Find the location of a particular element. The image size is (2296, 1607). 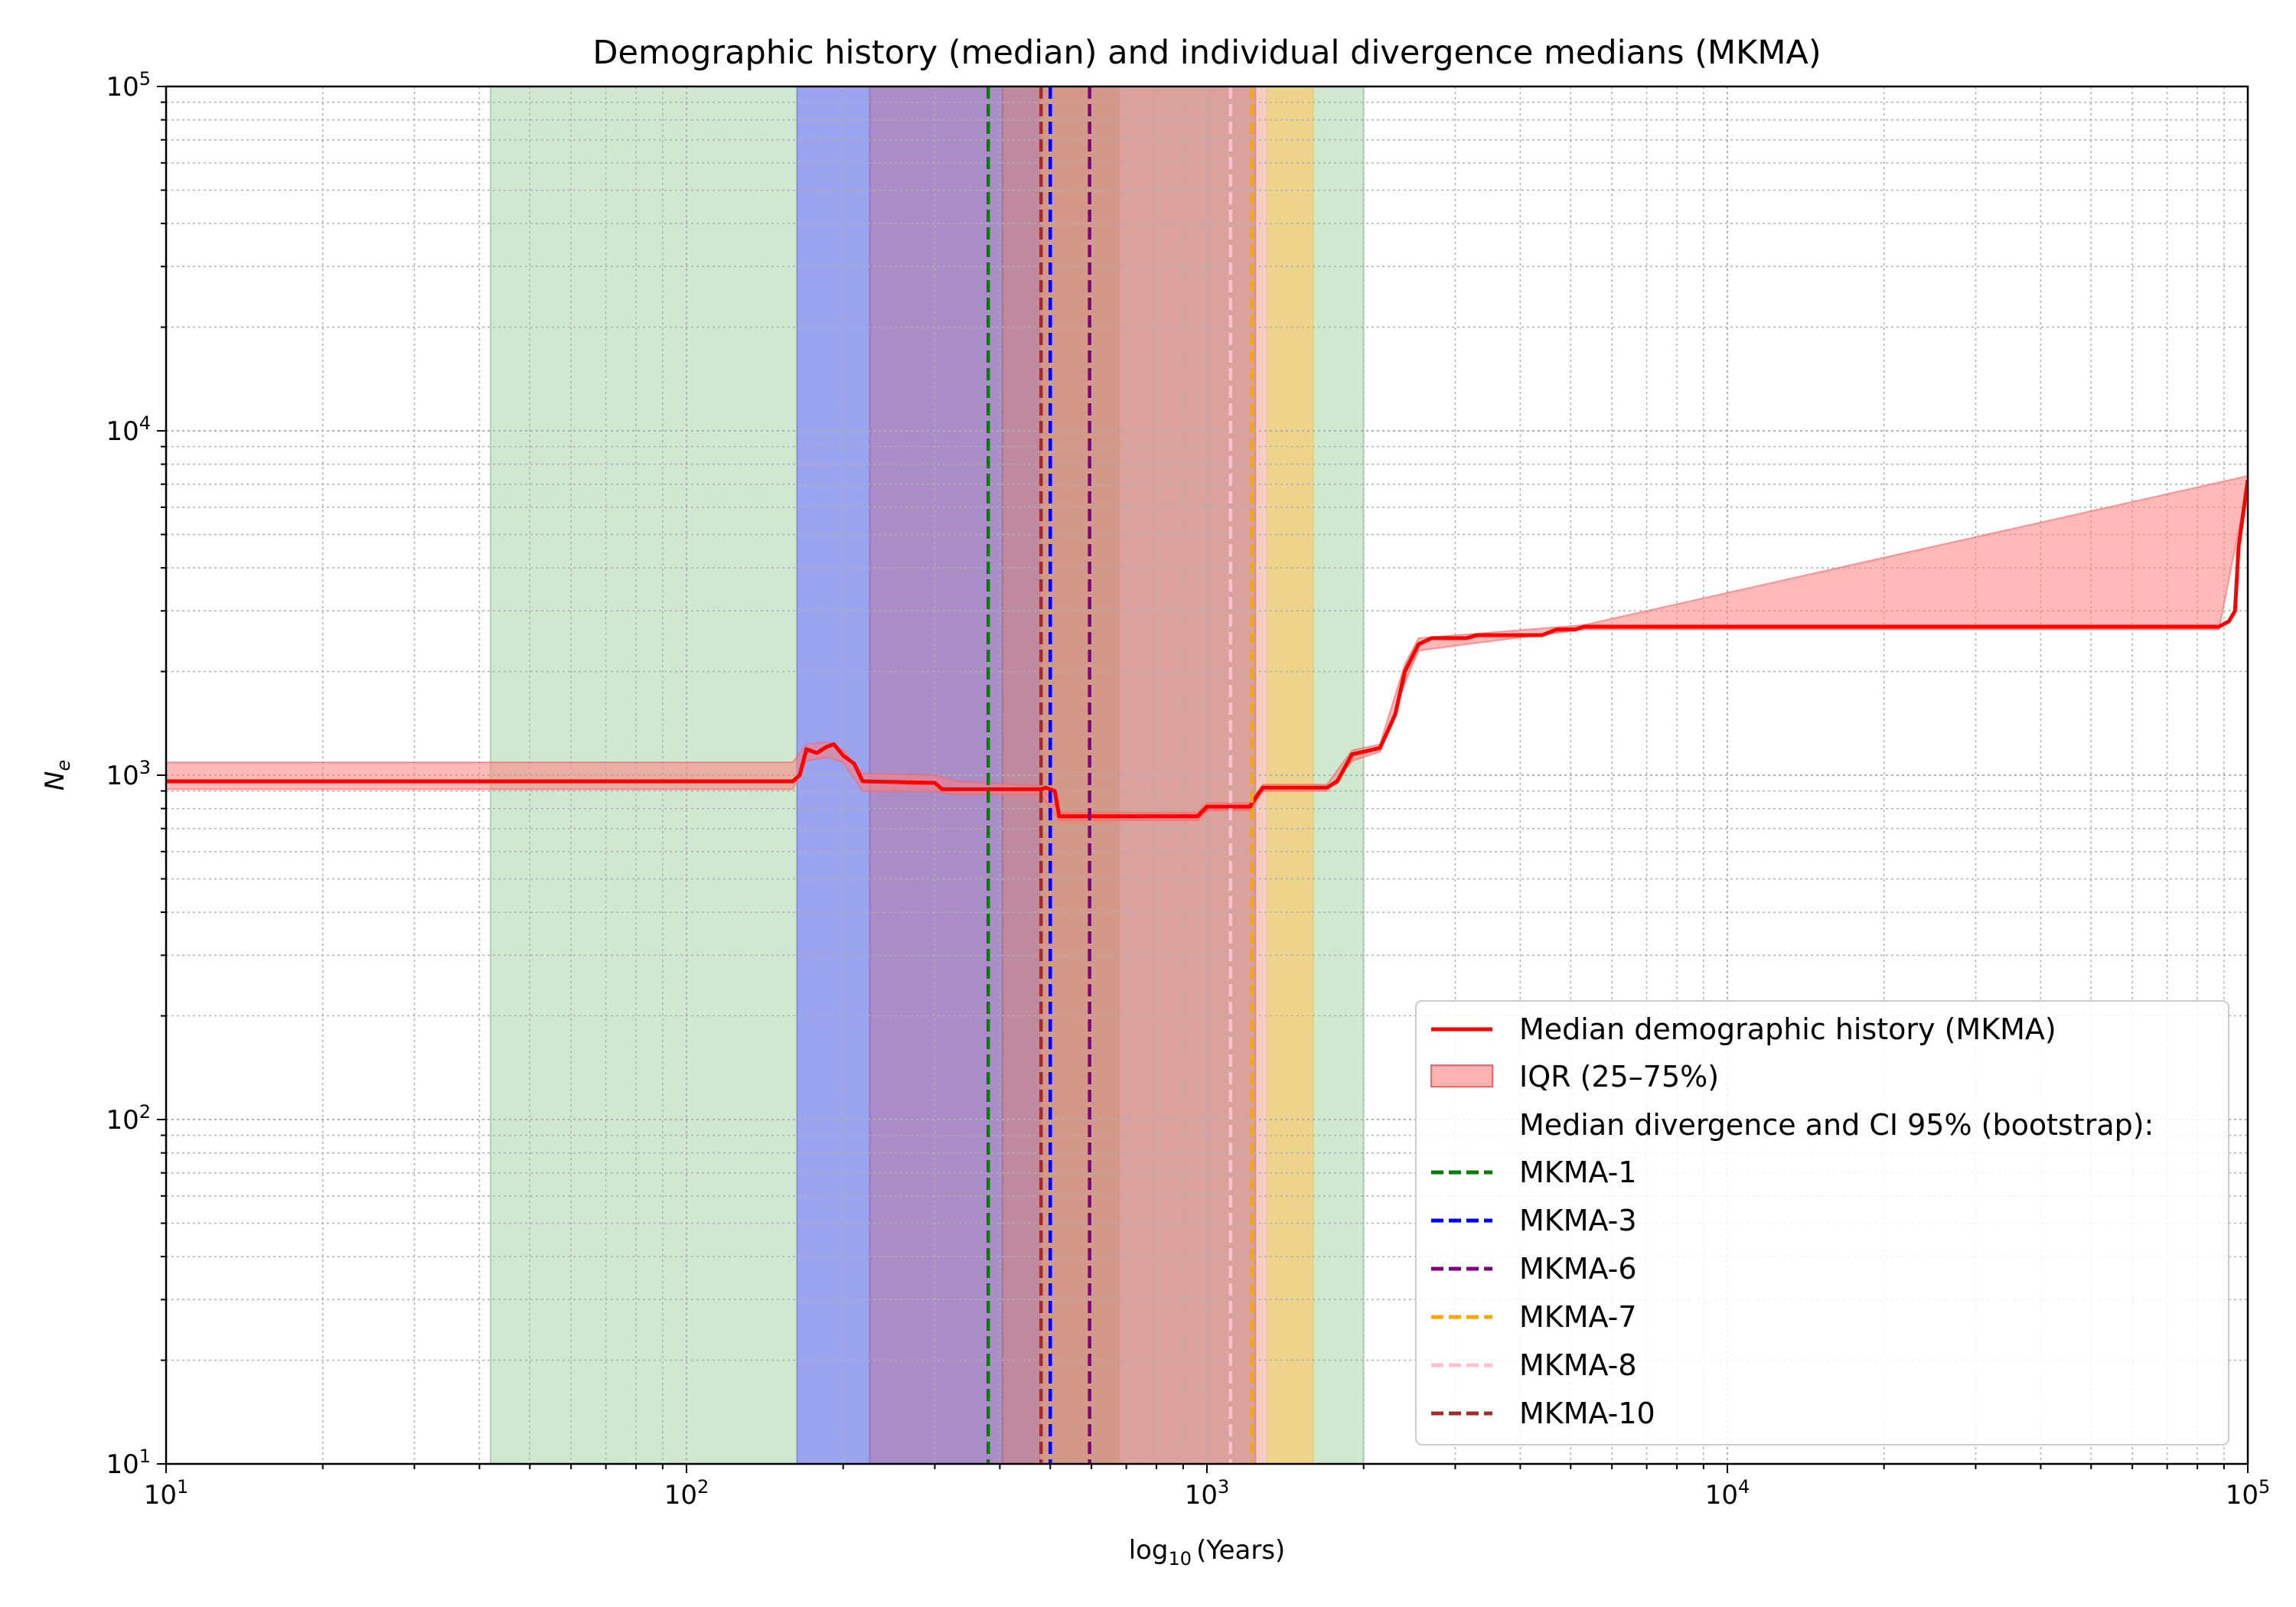

x-tick-label: 10⁴ is located at coordinates (1727, 1493).